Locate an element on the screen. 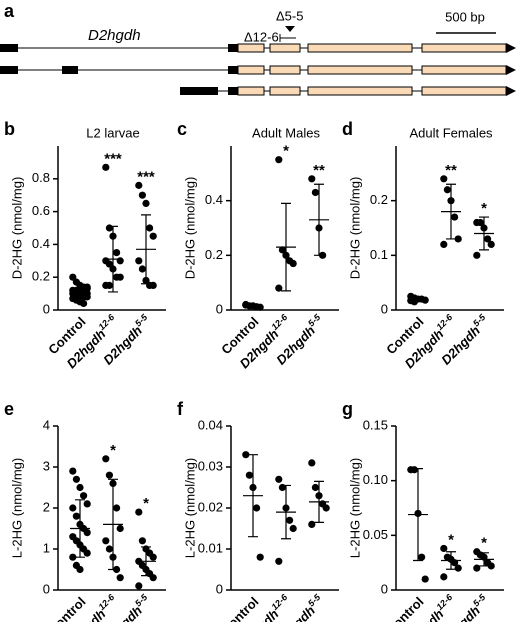  noncoding-exons is located at coordinates (258, 69).